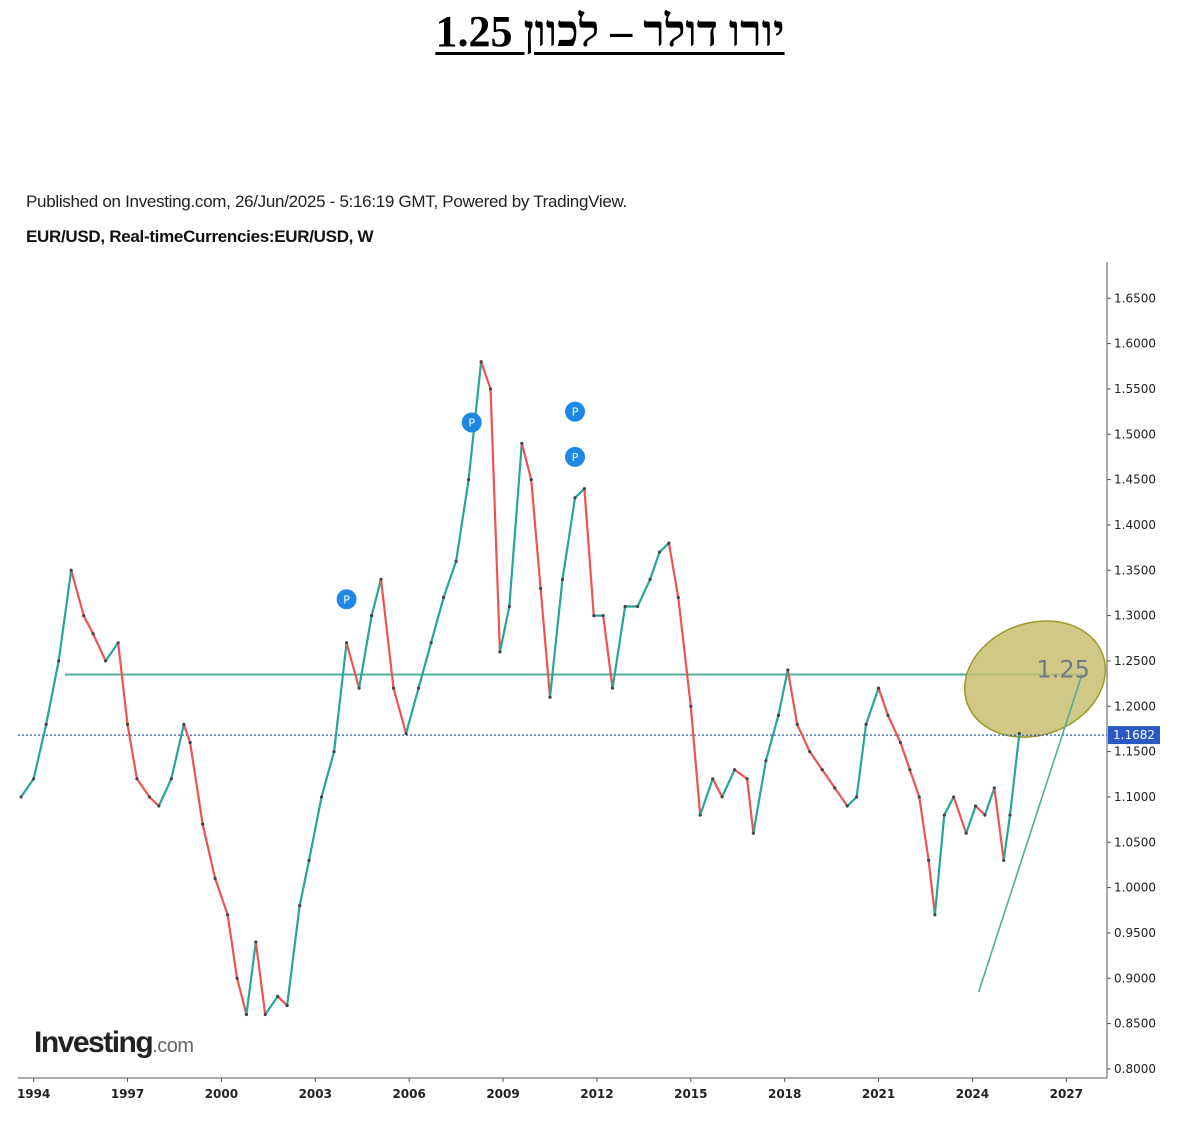  I want to click on y-tick-label: 1.2500, so click(1135, 661).